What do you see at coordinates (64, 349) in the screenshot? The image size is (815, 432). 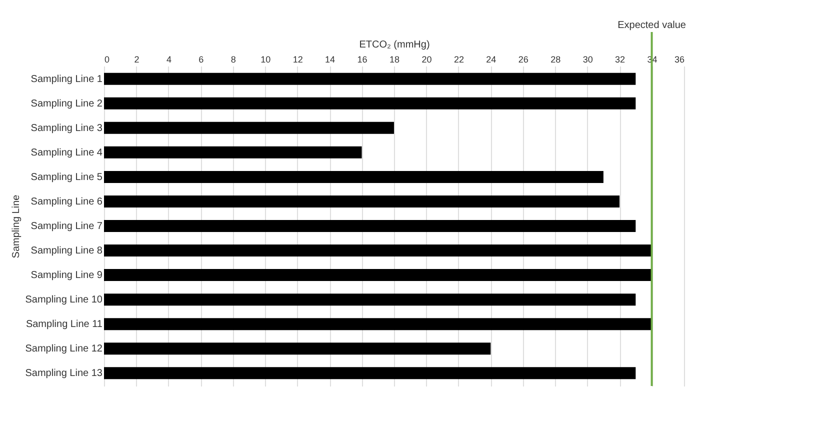 I see `y-tick-label: Sampling Line 12` at bounding box center [64, 349].